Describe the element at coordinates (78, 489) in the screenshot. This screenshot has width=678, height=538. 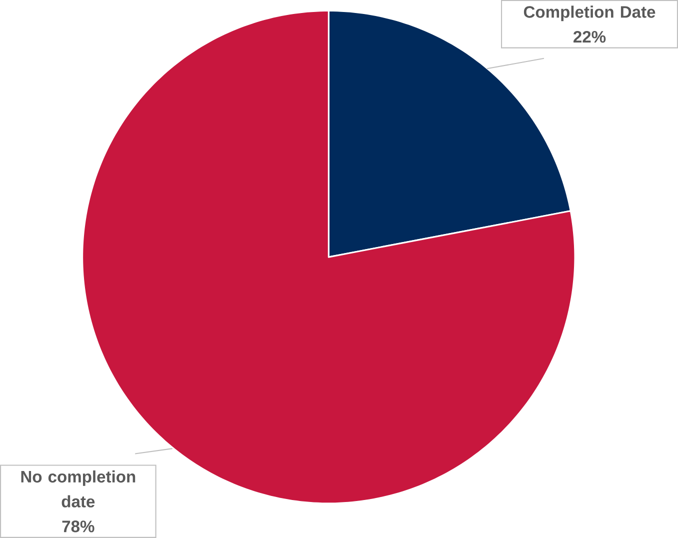
I see `slice-label: No completion date` at that location.